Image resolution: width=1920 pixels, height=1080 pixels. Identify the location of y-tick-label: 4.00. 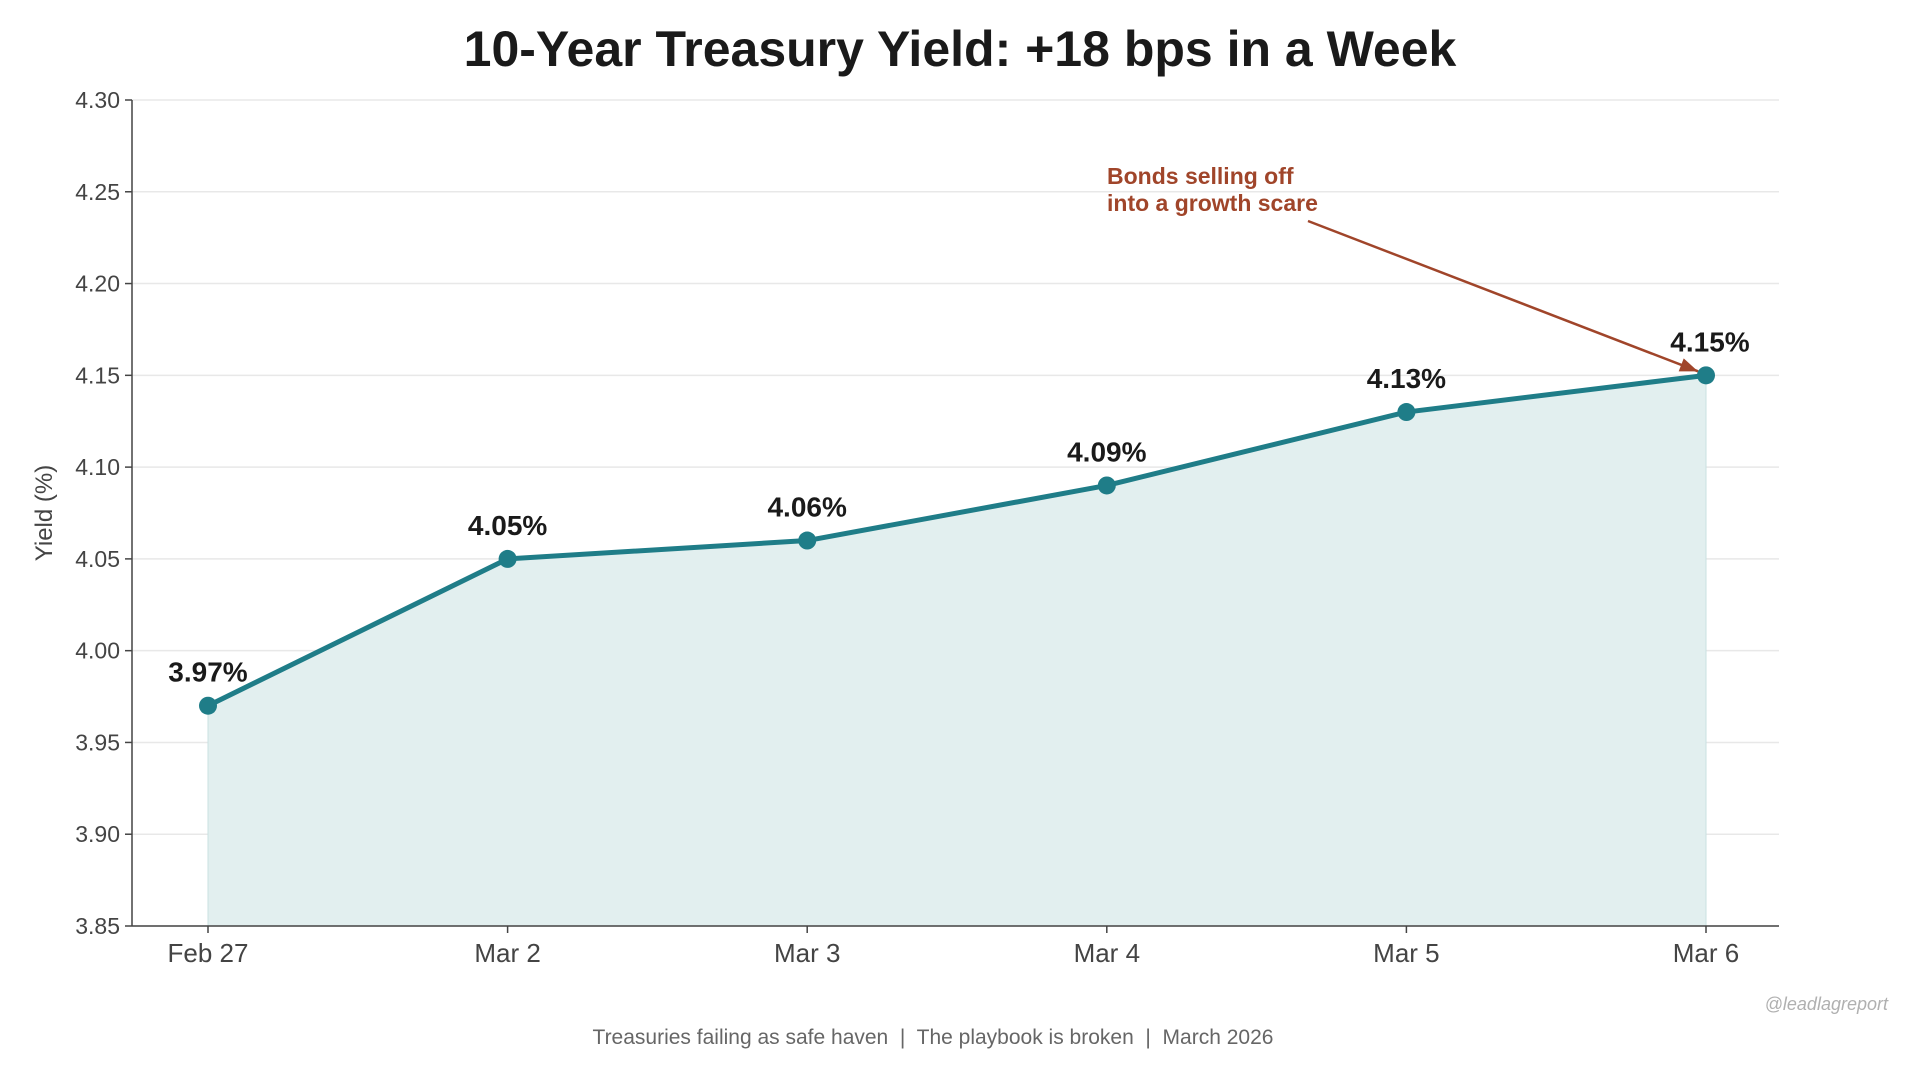
(97, 651).